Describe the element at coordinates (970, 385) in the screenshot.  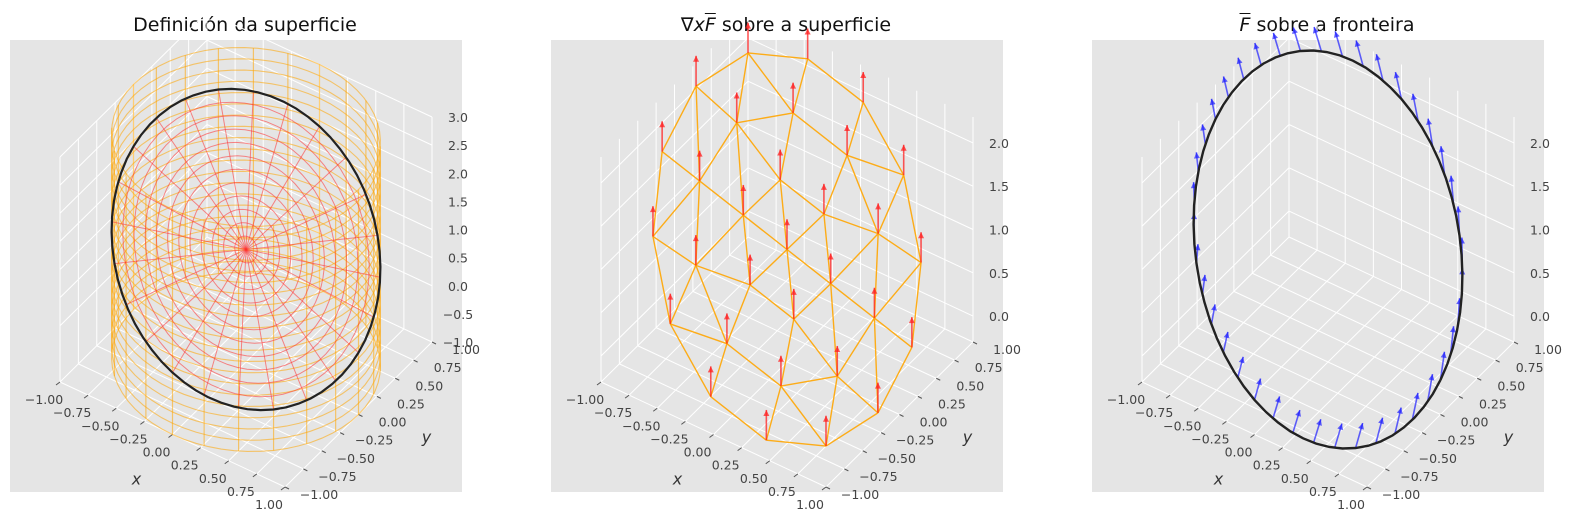
I see `y-tick-label: 0.50` at that location.